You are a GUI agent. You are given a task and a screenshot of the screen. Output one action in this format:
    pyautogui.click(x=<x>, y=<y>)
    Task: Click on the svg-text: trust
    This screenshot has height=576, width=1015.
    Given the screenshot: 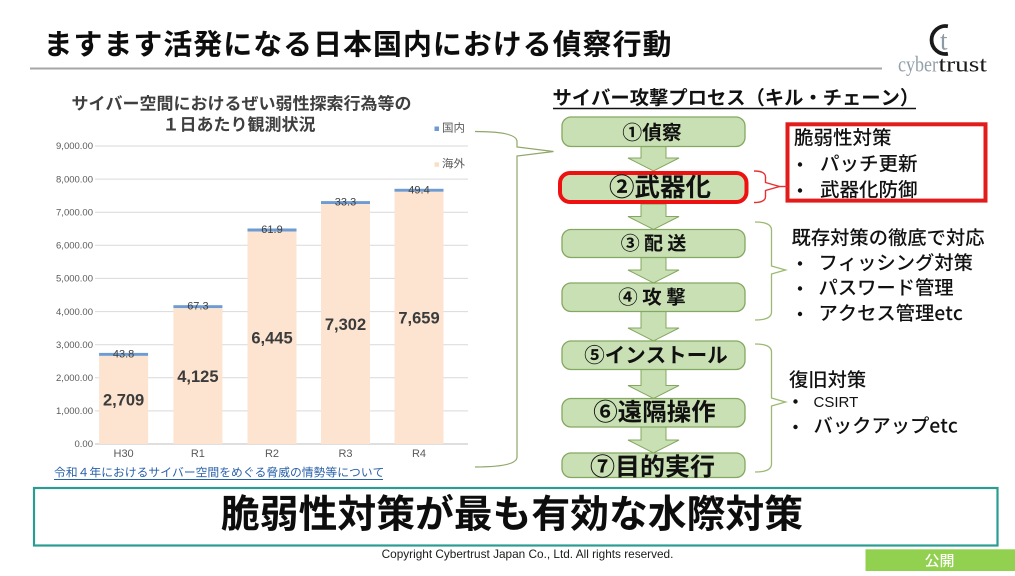 What is the action you would take?
    pyautogui.click(x=963, y=64)
    